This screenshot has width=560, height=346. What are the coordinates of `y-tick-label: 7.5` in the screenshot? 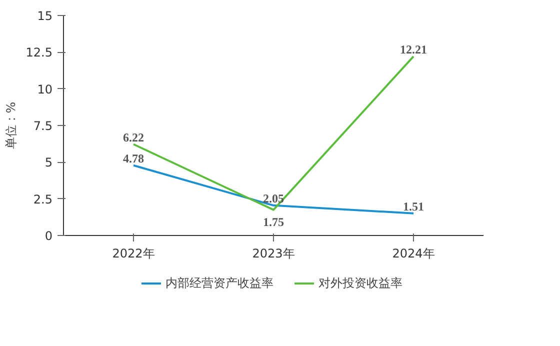 It's located at (43, 126).